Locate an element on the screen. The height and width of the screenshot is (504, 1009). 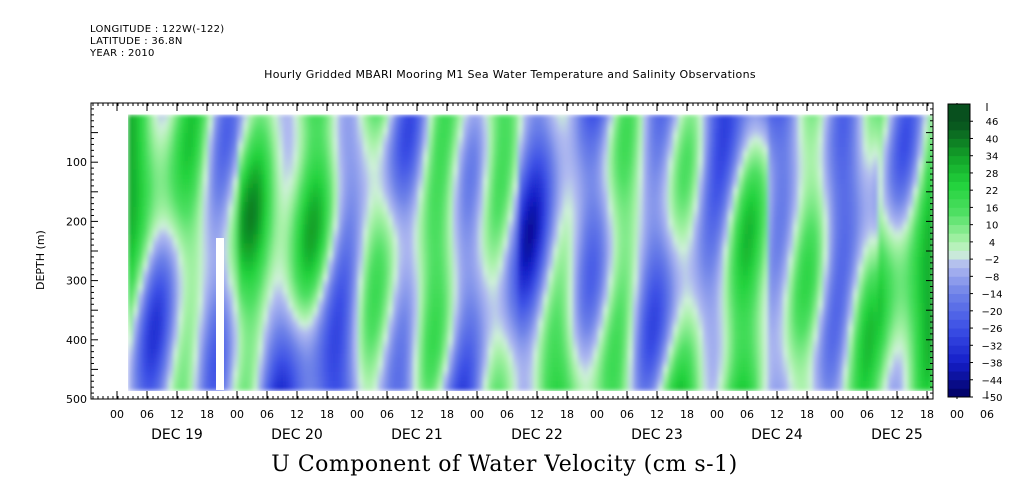
variable-name: U Component of Water Velocity (cm s-1) is located at coordinates (504, 464).